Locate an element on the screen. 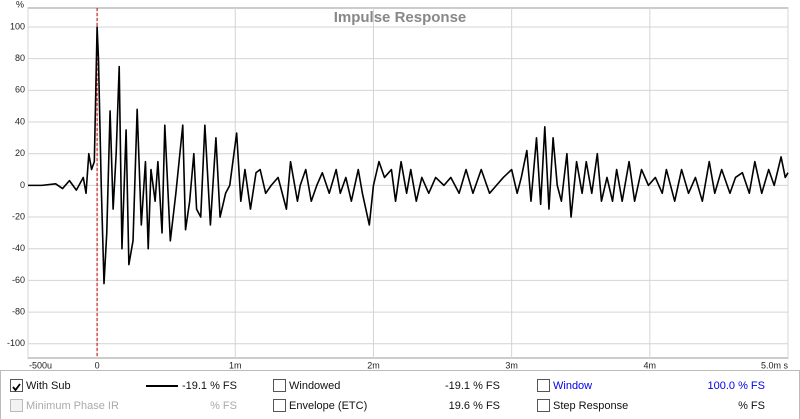 The height and width of the screenshot is (419, 800). control-label: Step Response is located at coordinates (591, 406).